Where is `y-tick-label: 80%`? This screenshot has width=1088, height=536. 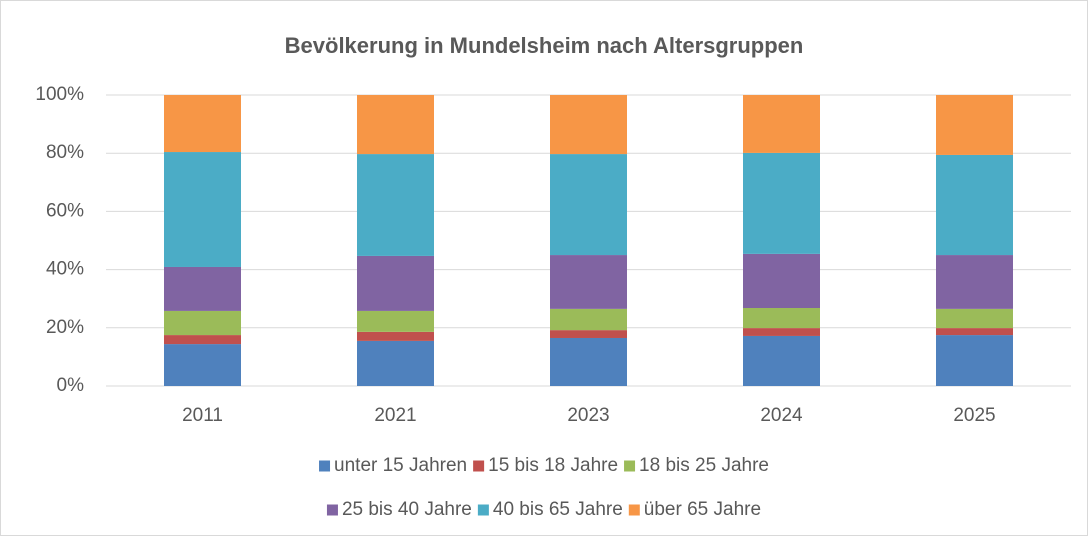
y-tick-label: 80% is located at coordinates (65, 152).